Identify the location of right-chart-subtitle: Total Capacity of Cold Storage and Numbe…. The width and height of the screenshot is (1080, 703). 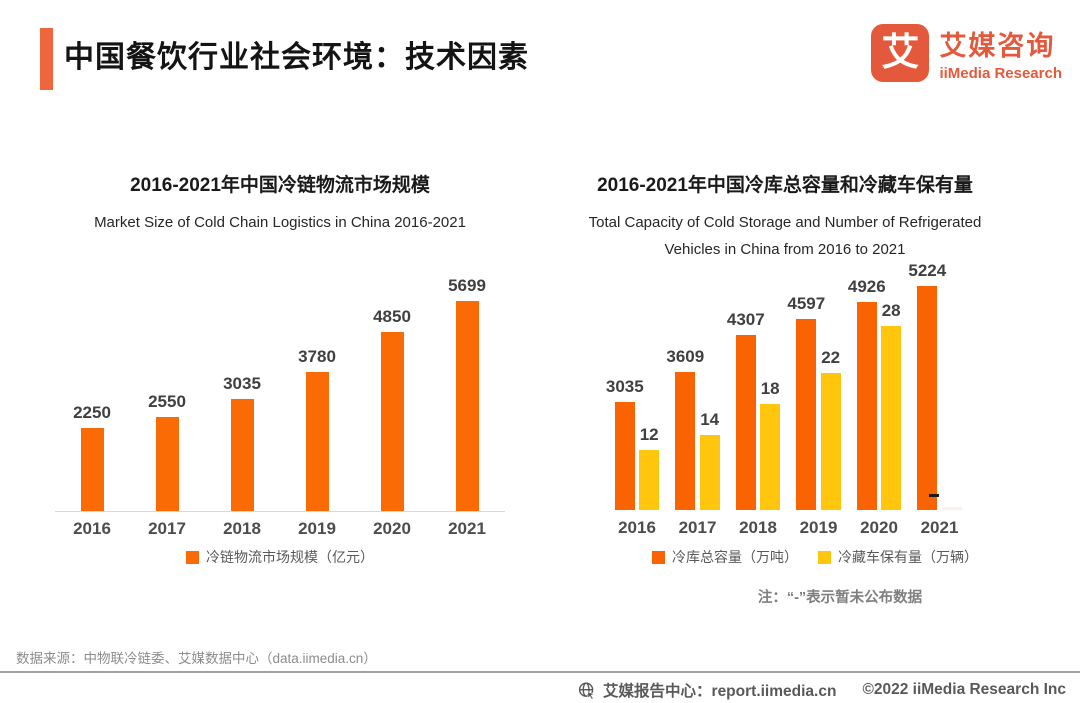
(785, 236).